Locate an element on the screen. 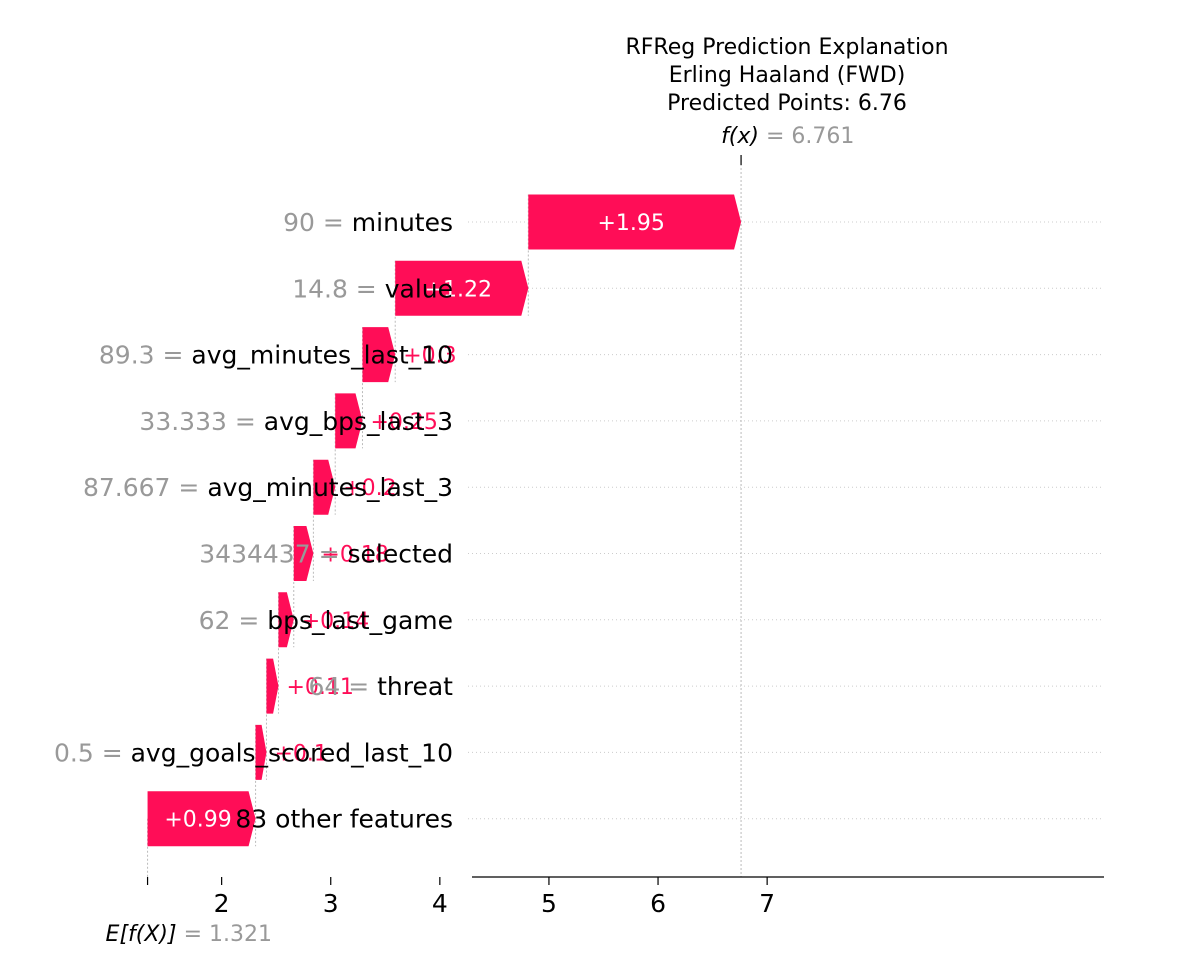 The width and height of the screenshot is (1200, 975). bar-83-other-features is located at coordinates (201, 819).